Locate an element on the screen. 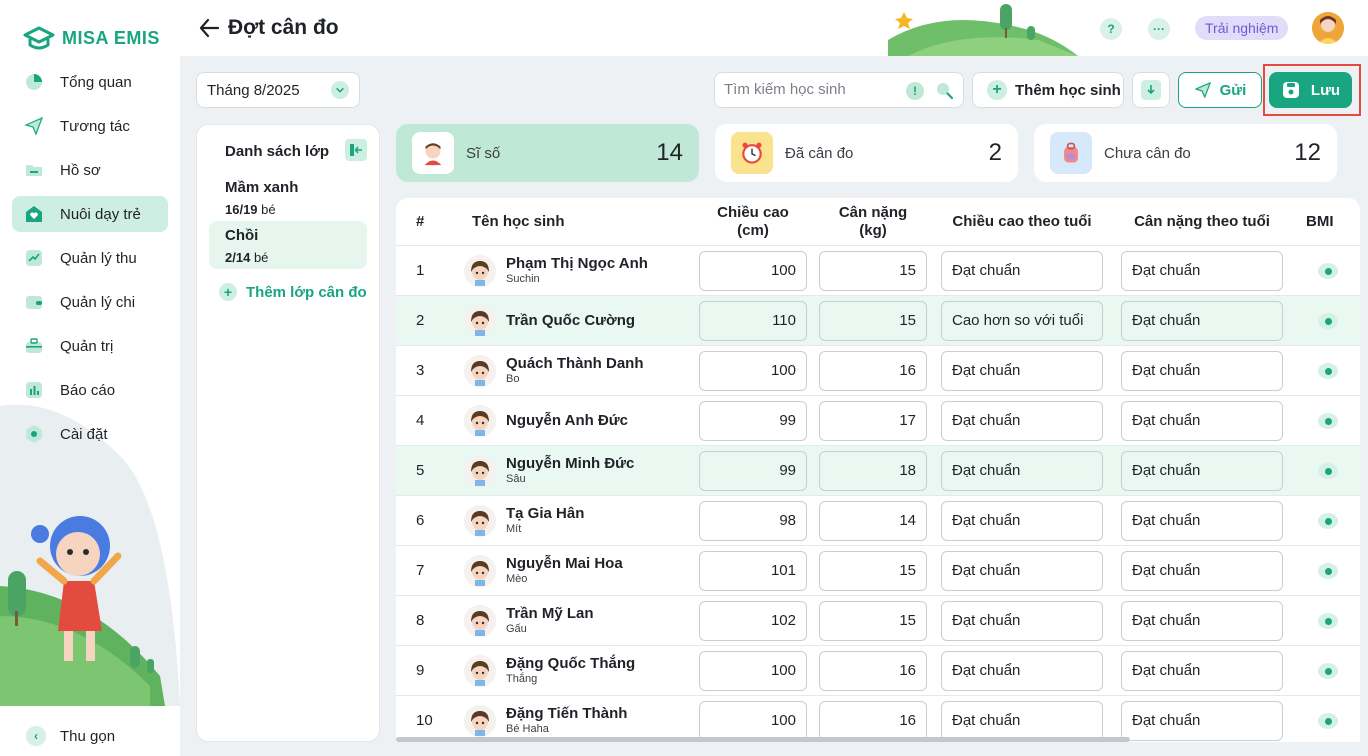 This screenshot has width=1368, height=756. sidebar-item-reports: Báo cáo is located at coordinates (90, 390).